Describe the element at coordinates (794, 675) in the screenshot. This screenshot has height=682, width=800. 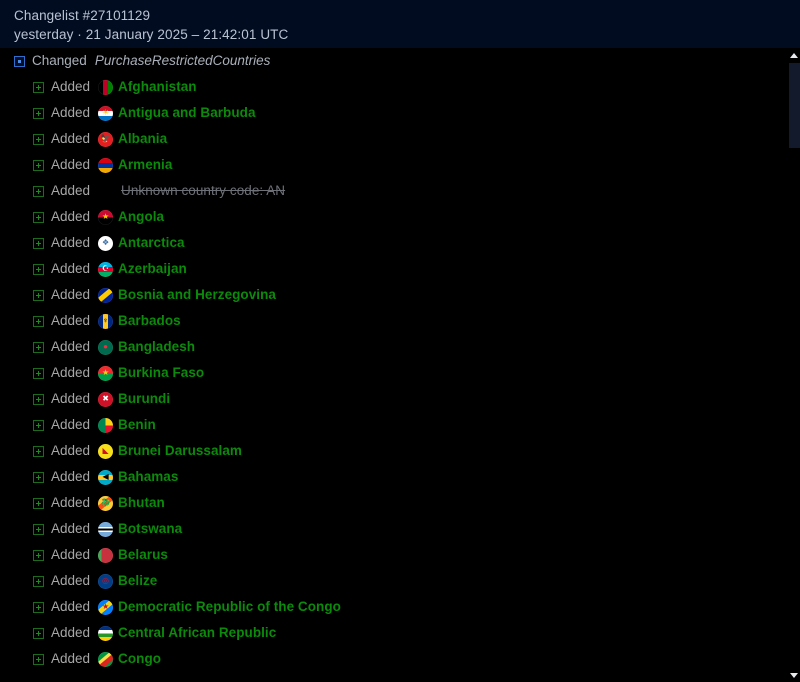
I see `chevron-down-icon` at that location.